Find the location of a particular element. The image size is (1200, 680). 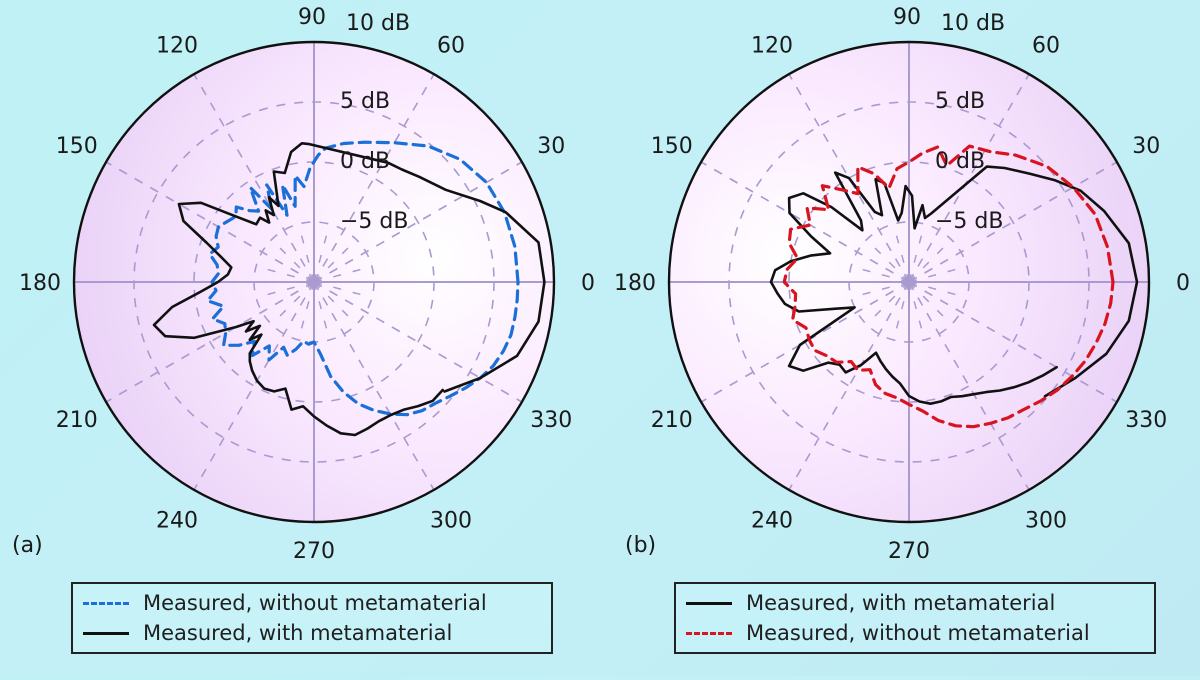

grid-ring is located at coordinates (909, 282).